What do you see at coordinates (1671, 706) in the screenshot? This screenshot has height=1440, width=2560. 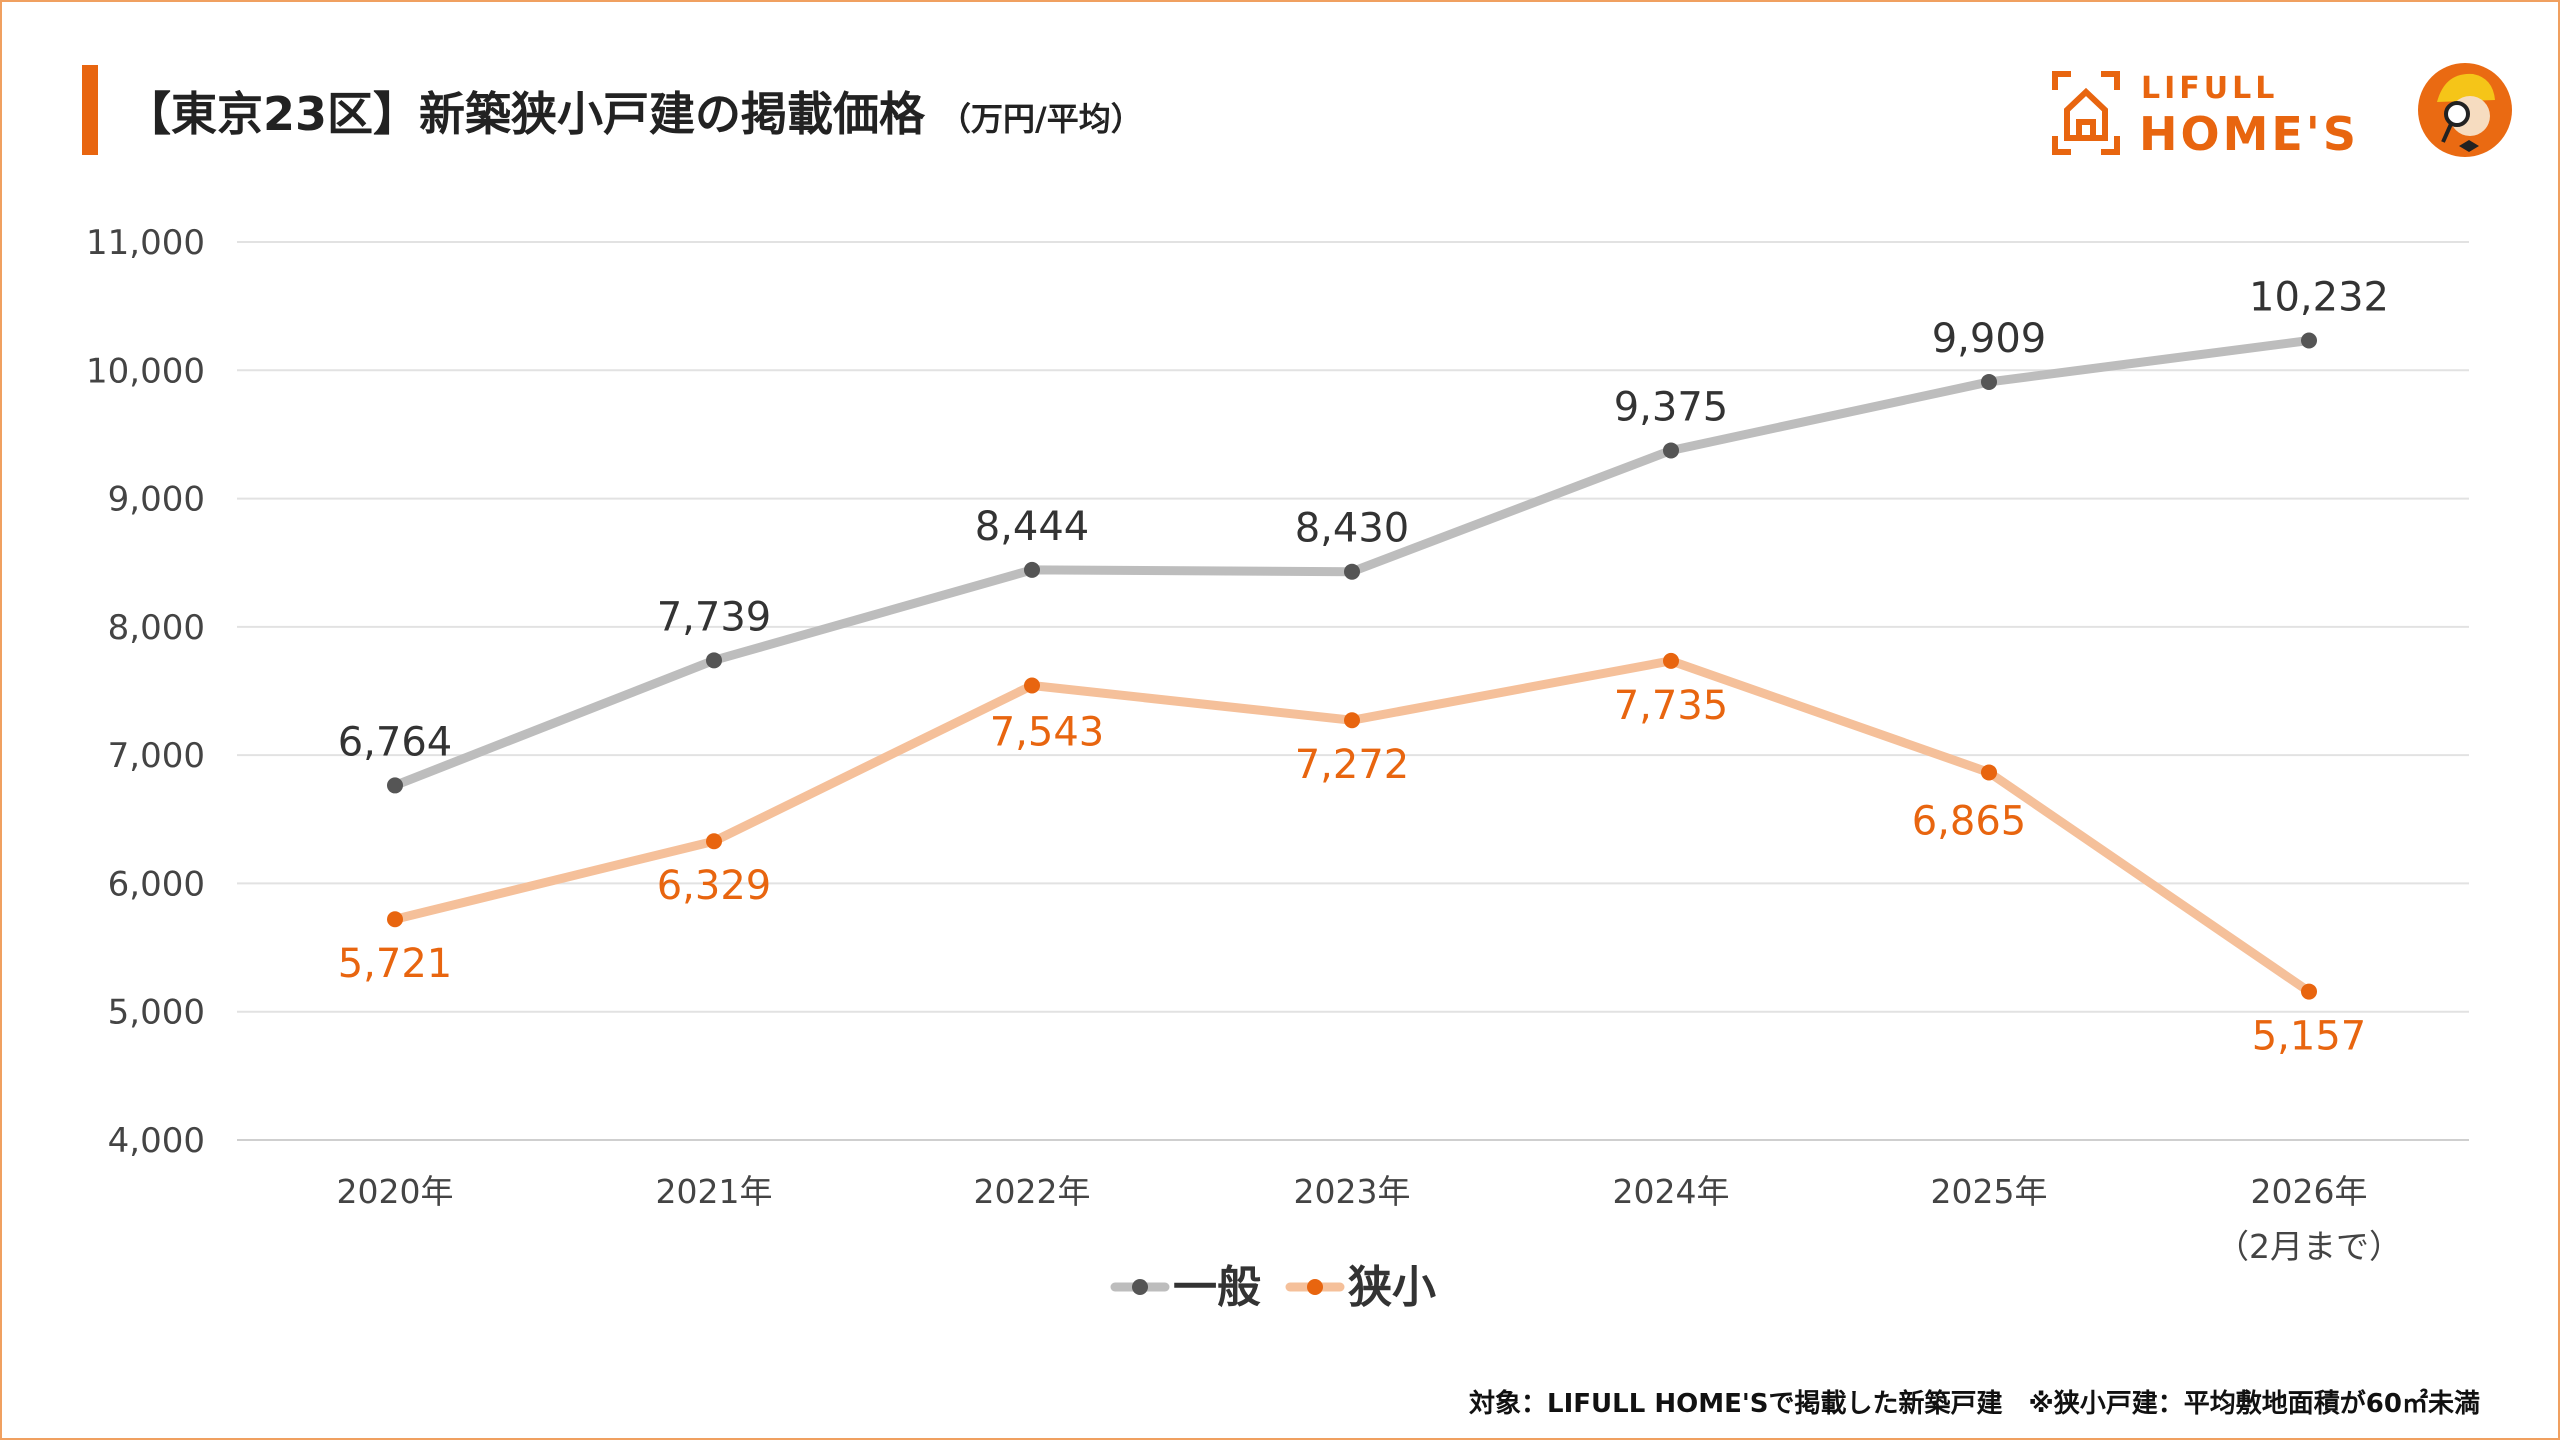 I see `data-label: 7,735` at bounding box center [1671, 706].